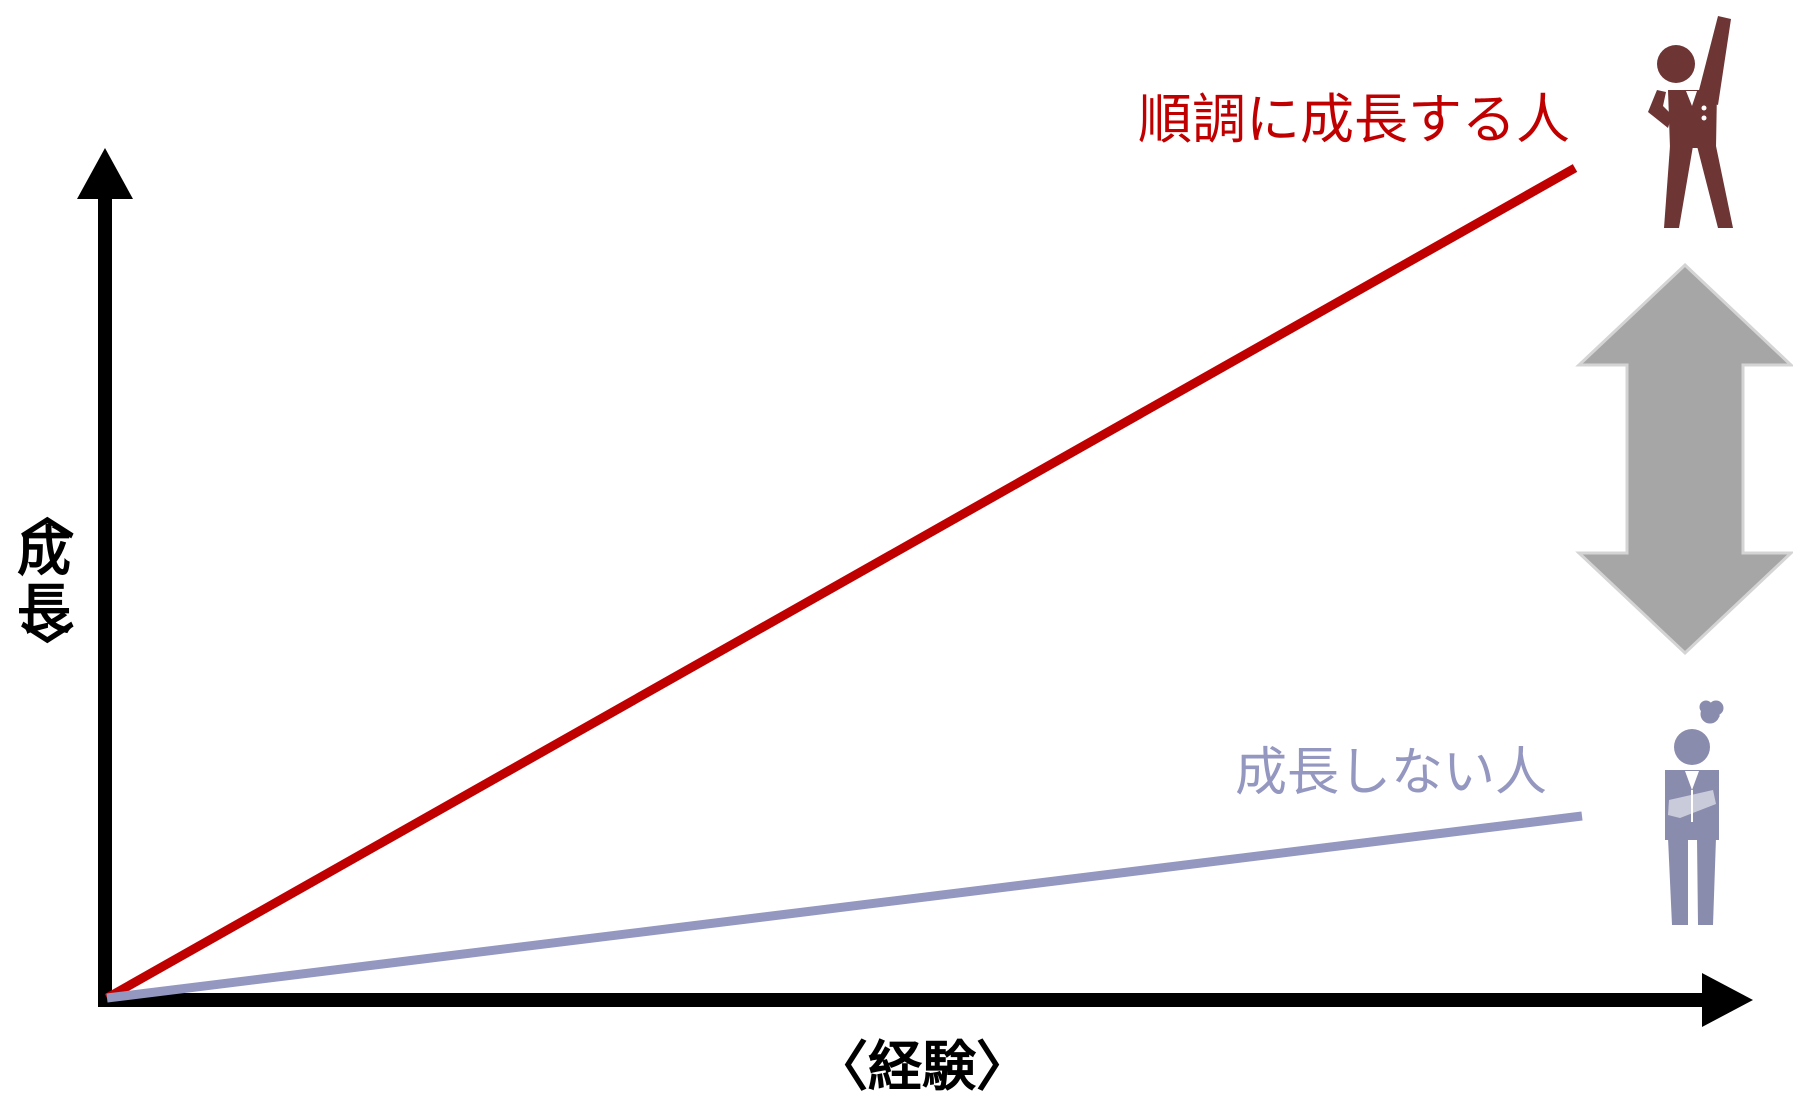 This screenshot has height=1097, width=1793. What do you see at coordinates (1711, 712) in the screenshot?
I see `worry-scribble-icon` at bounding box center [1711, 712].